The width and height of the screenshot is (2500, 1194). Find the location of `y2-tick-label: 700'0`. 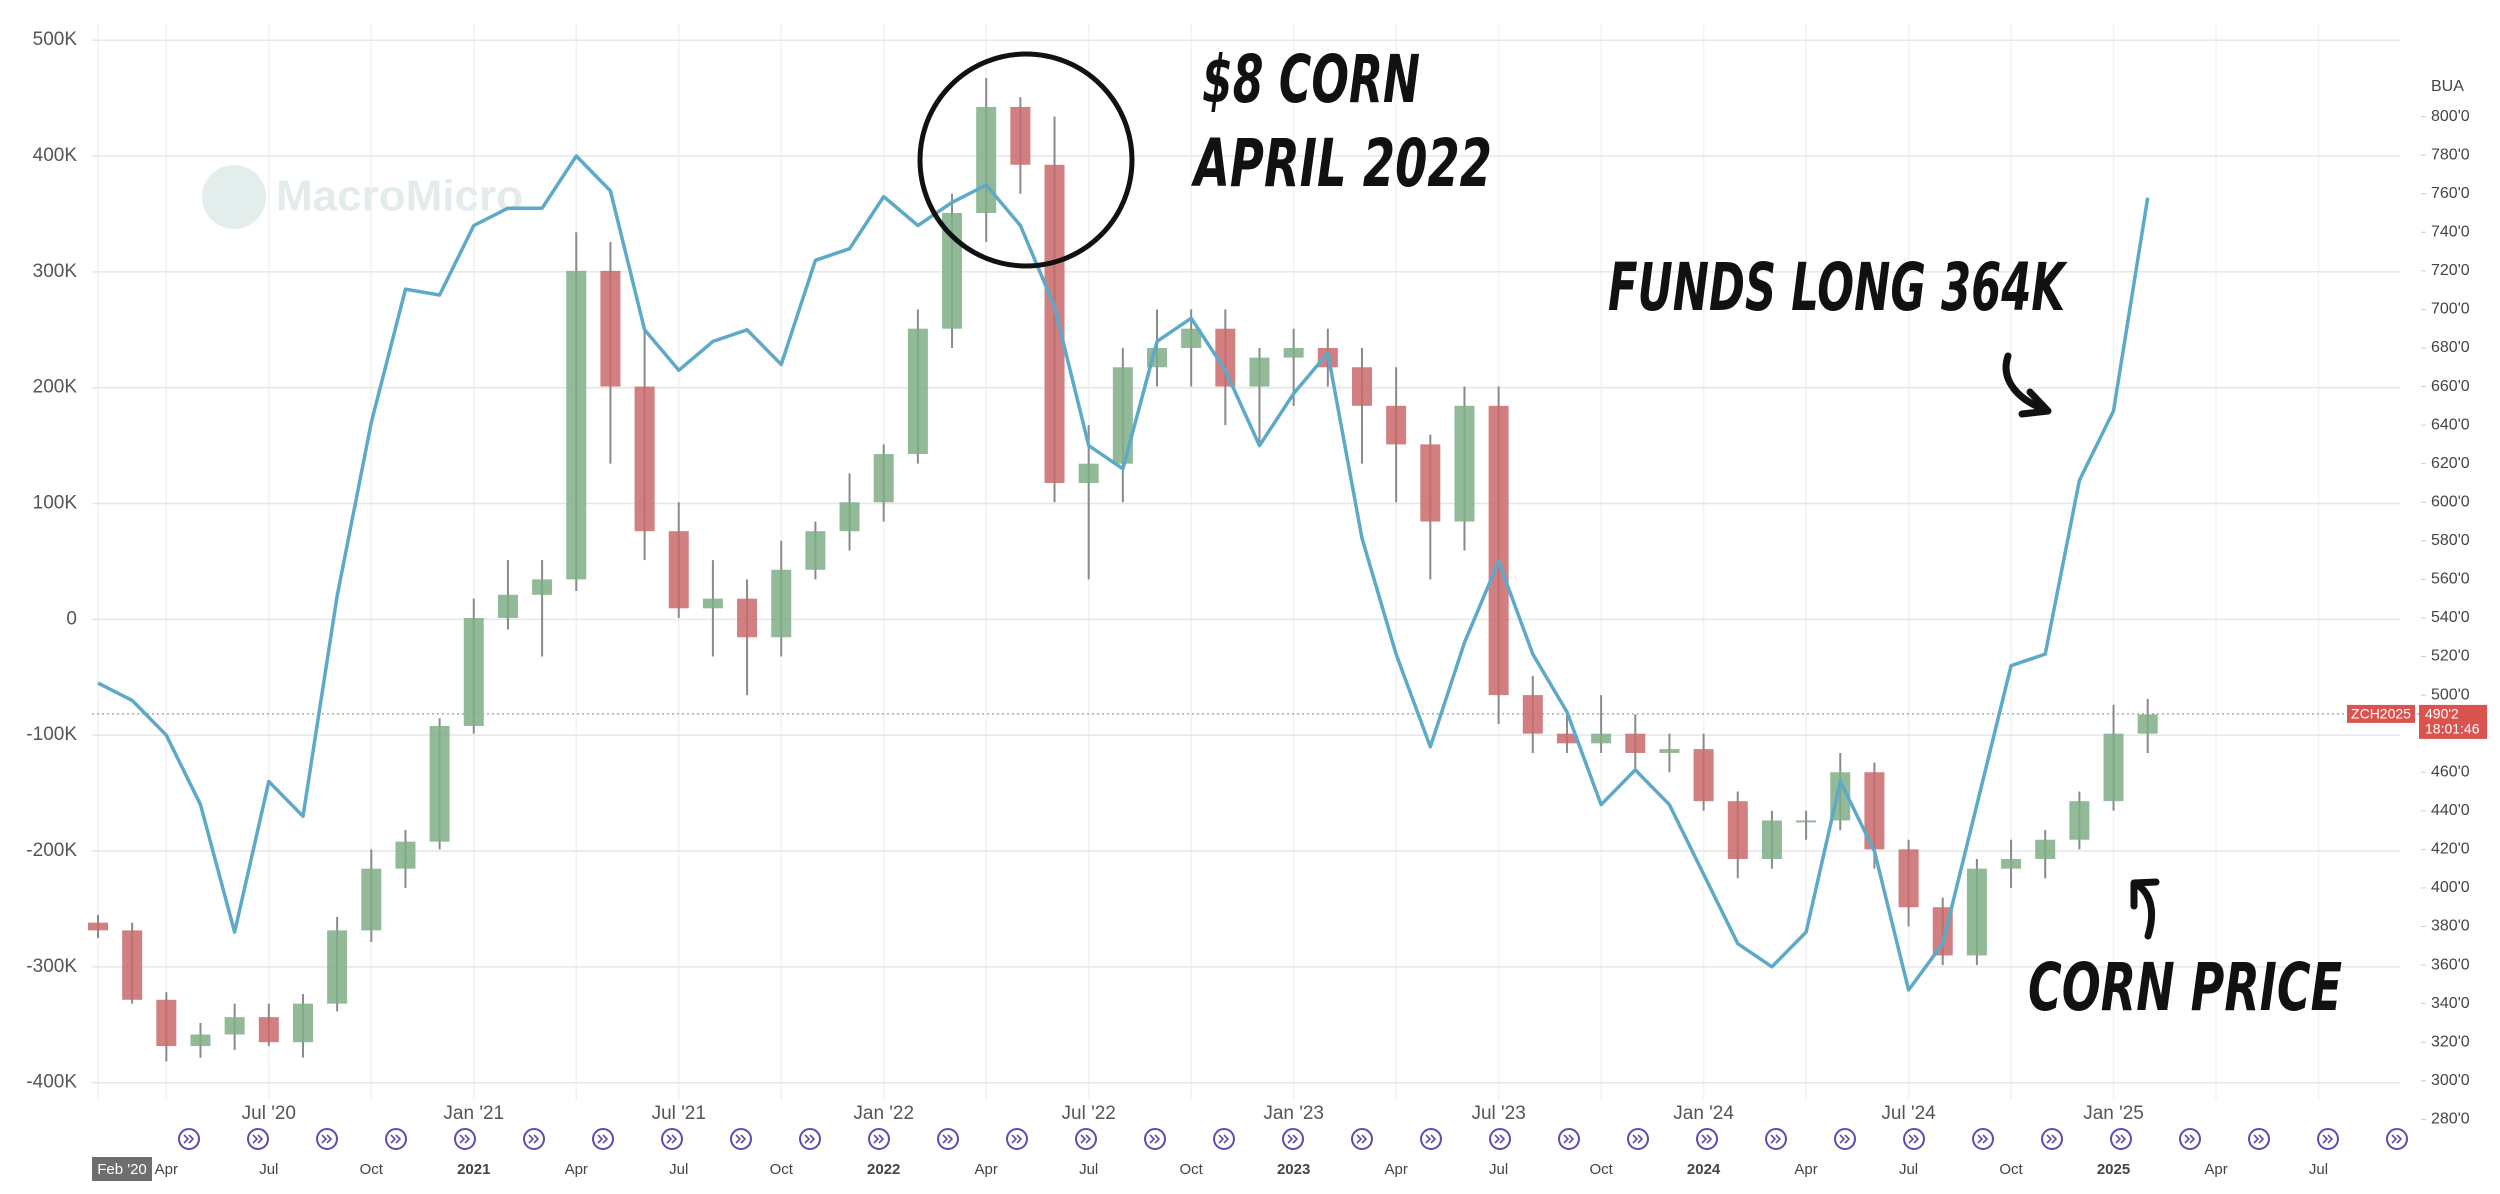

y2-tick-label: 700'0 is located at coordinates (2450, 309).